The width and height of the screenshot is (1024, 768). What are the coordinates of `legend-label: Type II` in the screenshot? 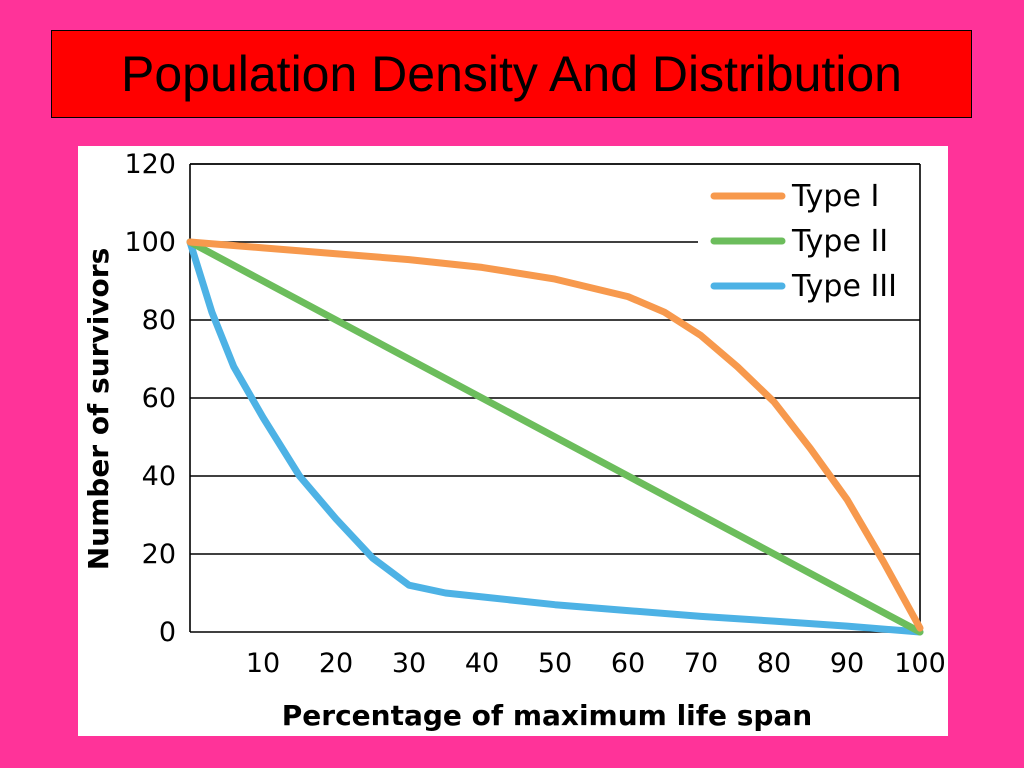 It's located at (839, 241).